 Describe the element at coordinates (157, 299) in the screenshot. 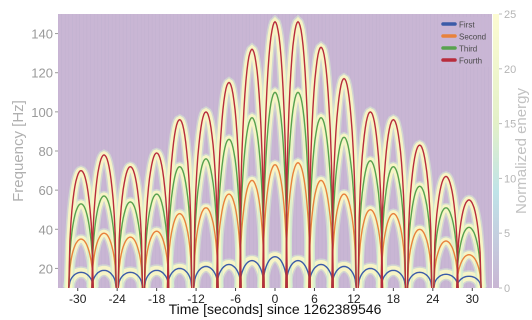

I see `x-tick-label: -18` at that location.